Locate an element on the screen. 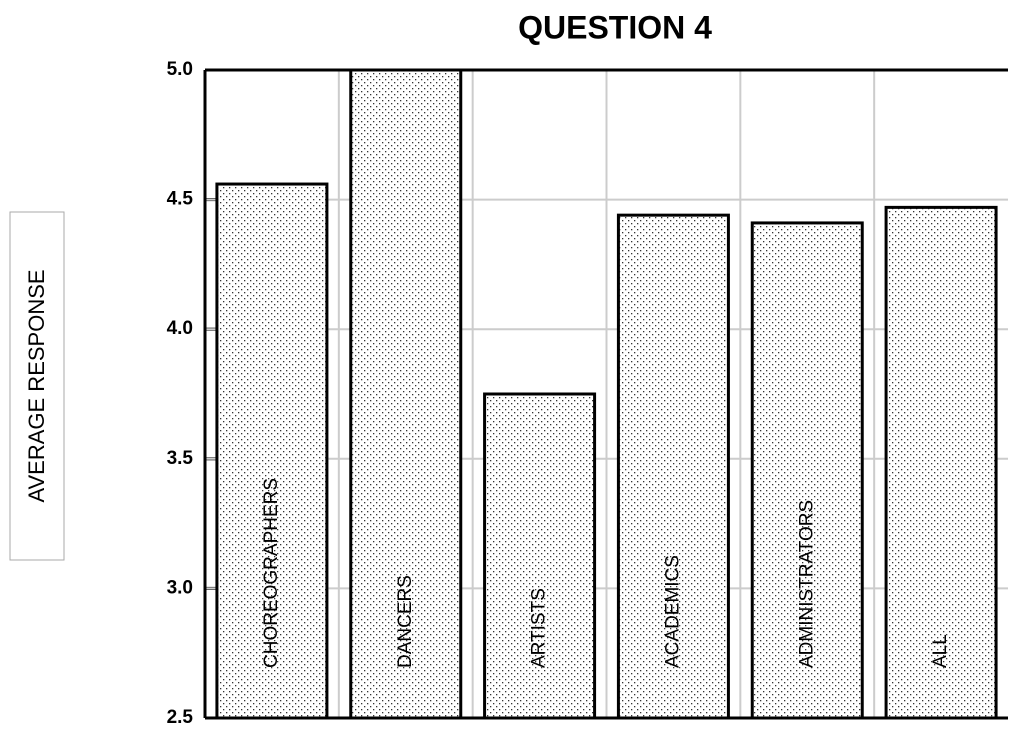  y-axis-label: AVERAGE RESPONSE is located at coordinates (36, 385).